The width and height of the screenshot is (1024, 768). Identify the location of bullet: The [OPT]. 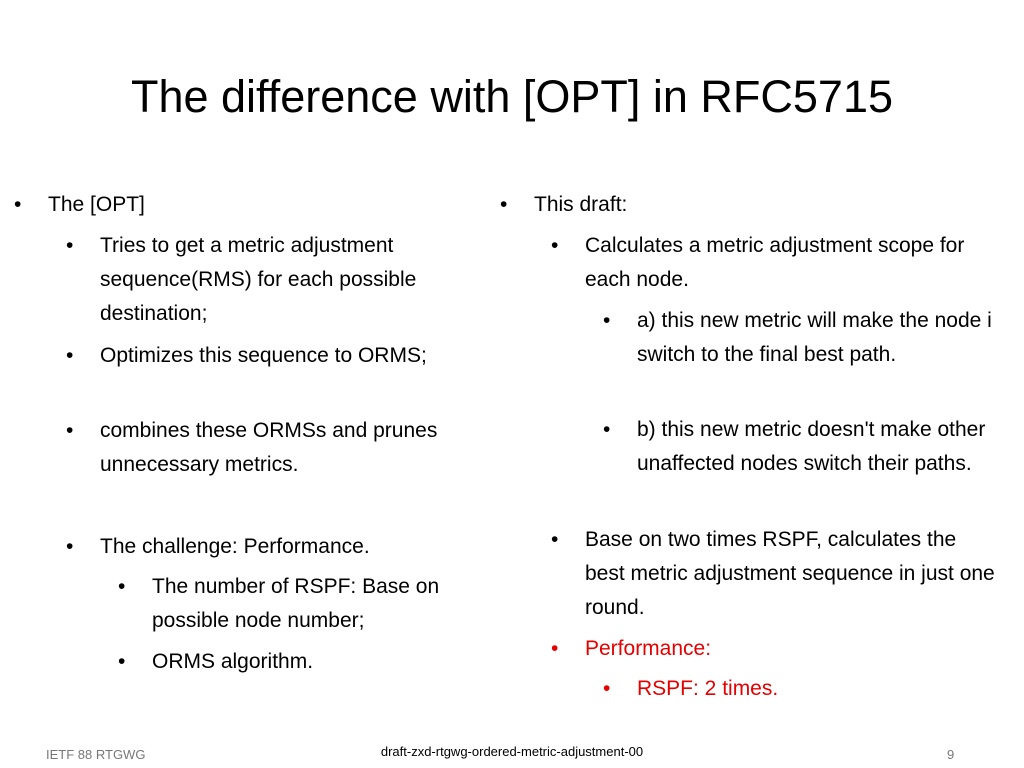
(231, 205).